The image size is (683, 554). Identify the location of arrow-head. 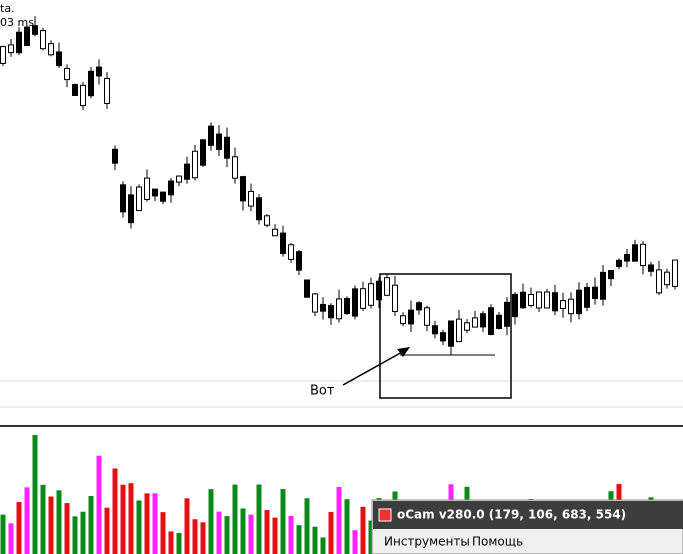
(403, 352).